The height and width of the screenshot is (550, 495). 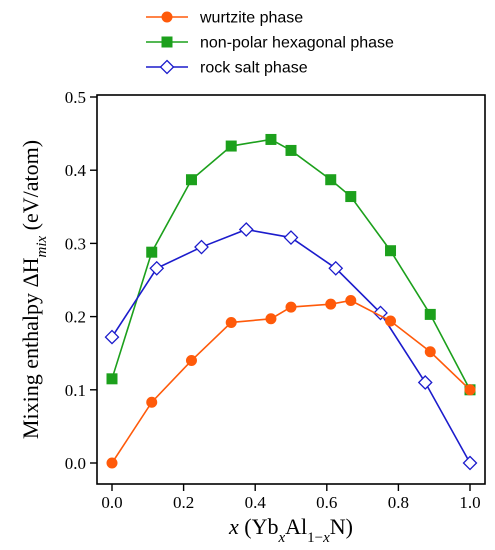 What do you see at coordinates (326, 502) in the screenshot?
I see `x-tick-label: 0.6` at bounding box center [326, 502].